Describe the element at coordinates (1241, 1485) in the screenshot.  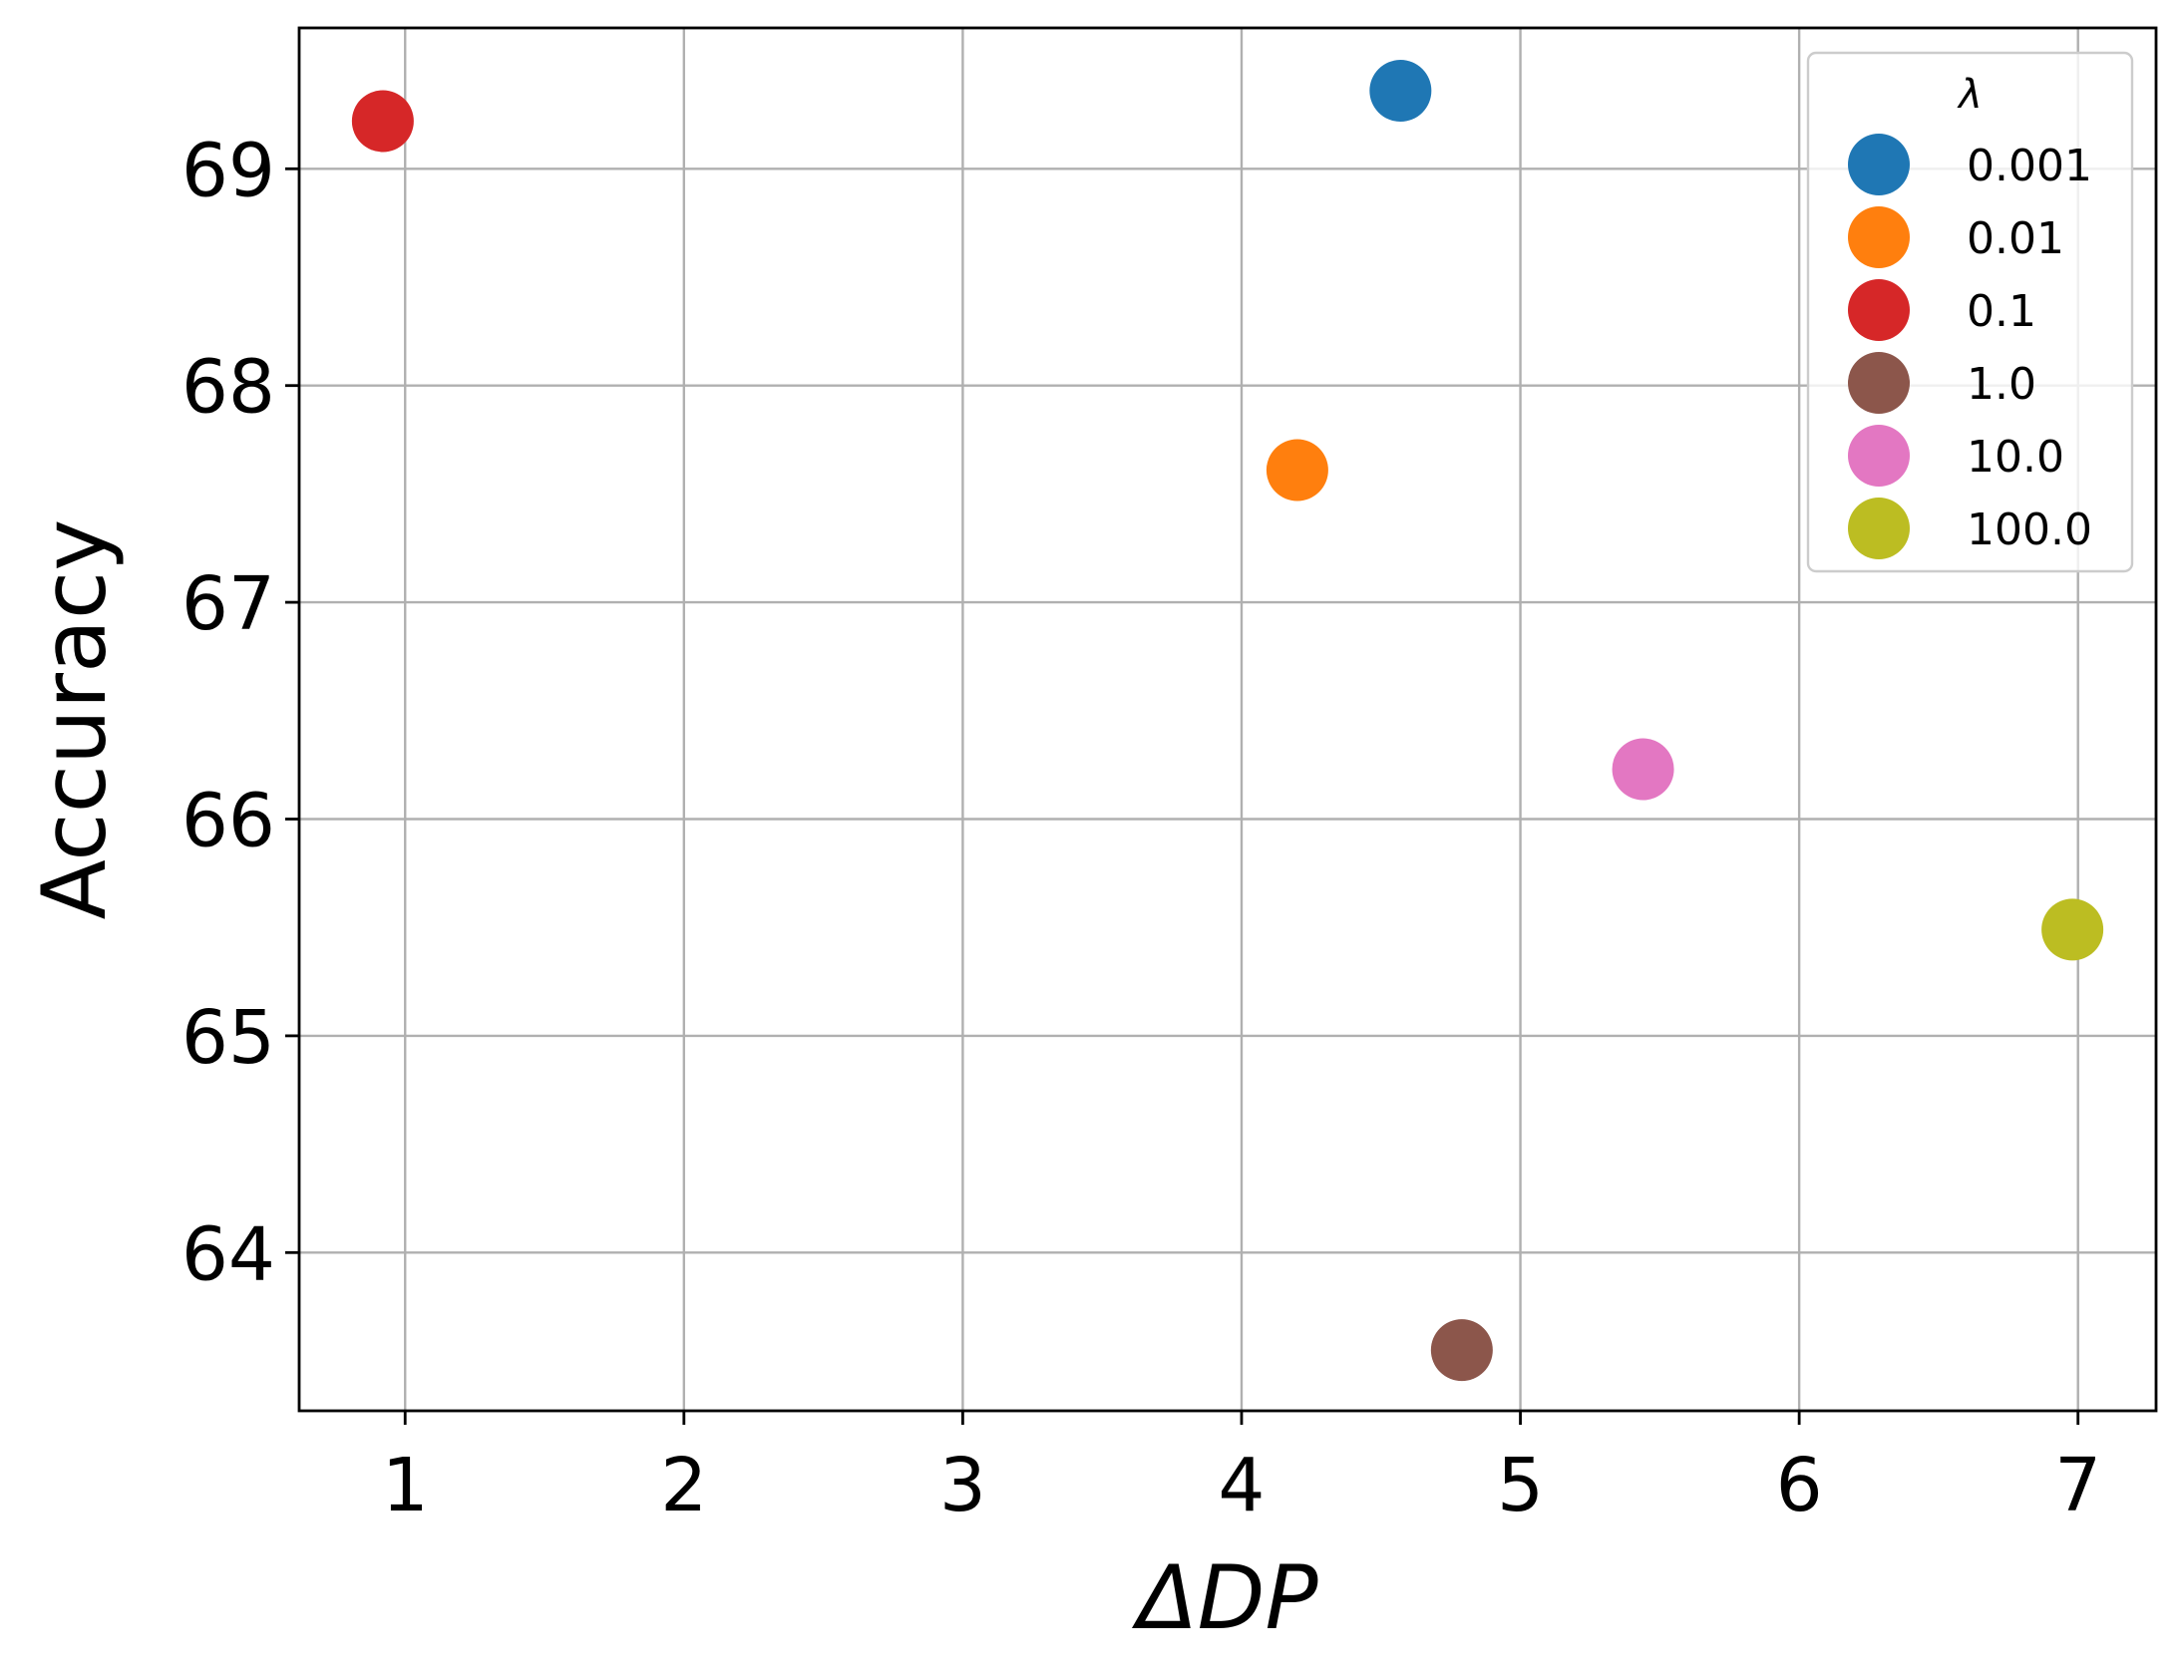
I see `x-tick-label: 4` at that location.